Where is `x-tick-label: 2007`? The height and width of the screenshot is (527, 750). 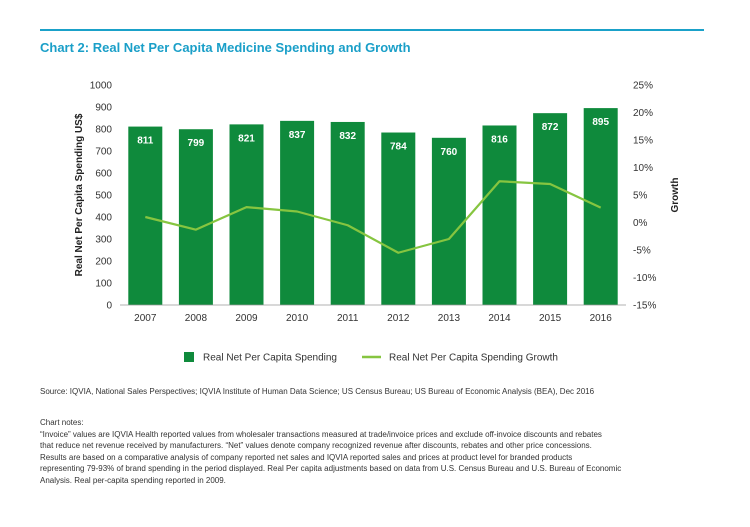 x-tick-label: 2007 is located at coordinates (145, 318).